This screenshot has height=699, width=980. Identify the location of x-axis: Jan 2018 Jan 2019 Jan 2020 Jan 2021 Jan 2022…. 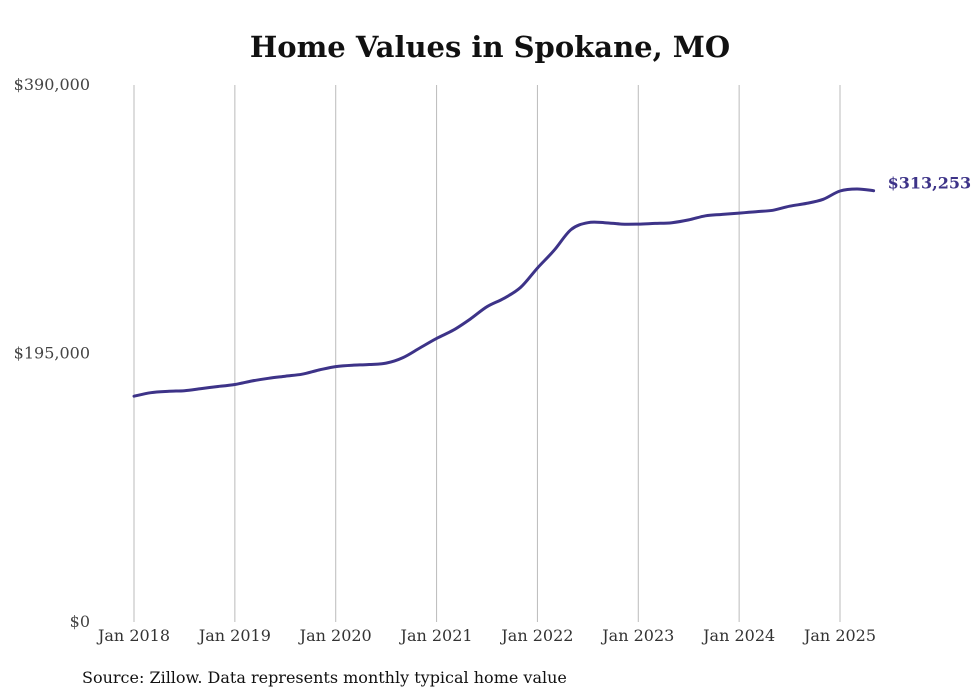
(486, 635).